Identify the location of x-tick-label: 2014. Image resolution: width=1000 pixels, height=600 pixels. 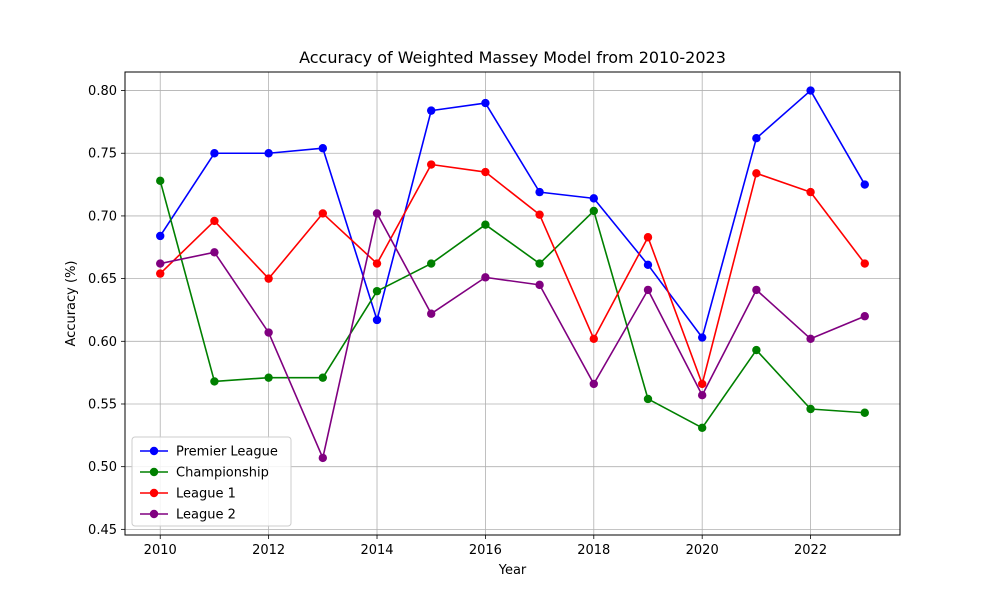
(376, 550).